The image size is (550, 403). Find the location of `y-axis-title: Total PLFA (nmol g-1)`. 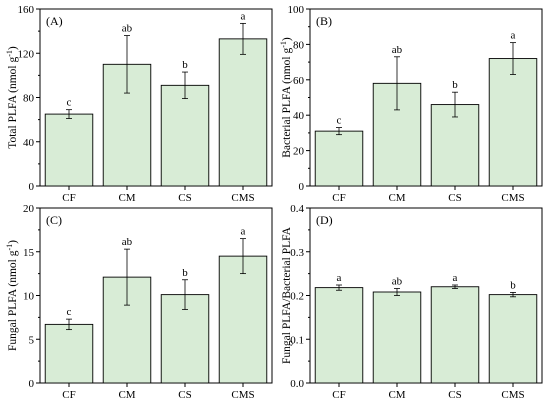

y-axis-title: Total PLFA (nmol g-1) is located at coordinates (12, 97).